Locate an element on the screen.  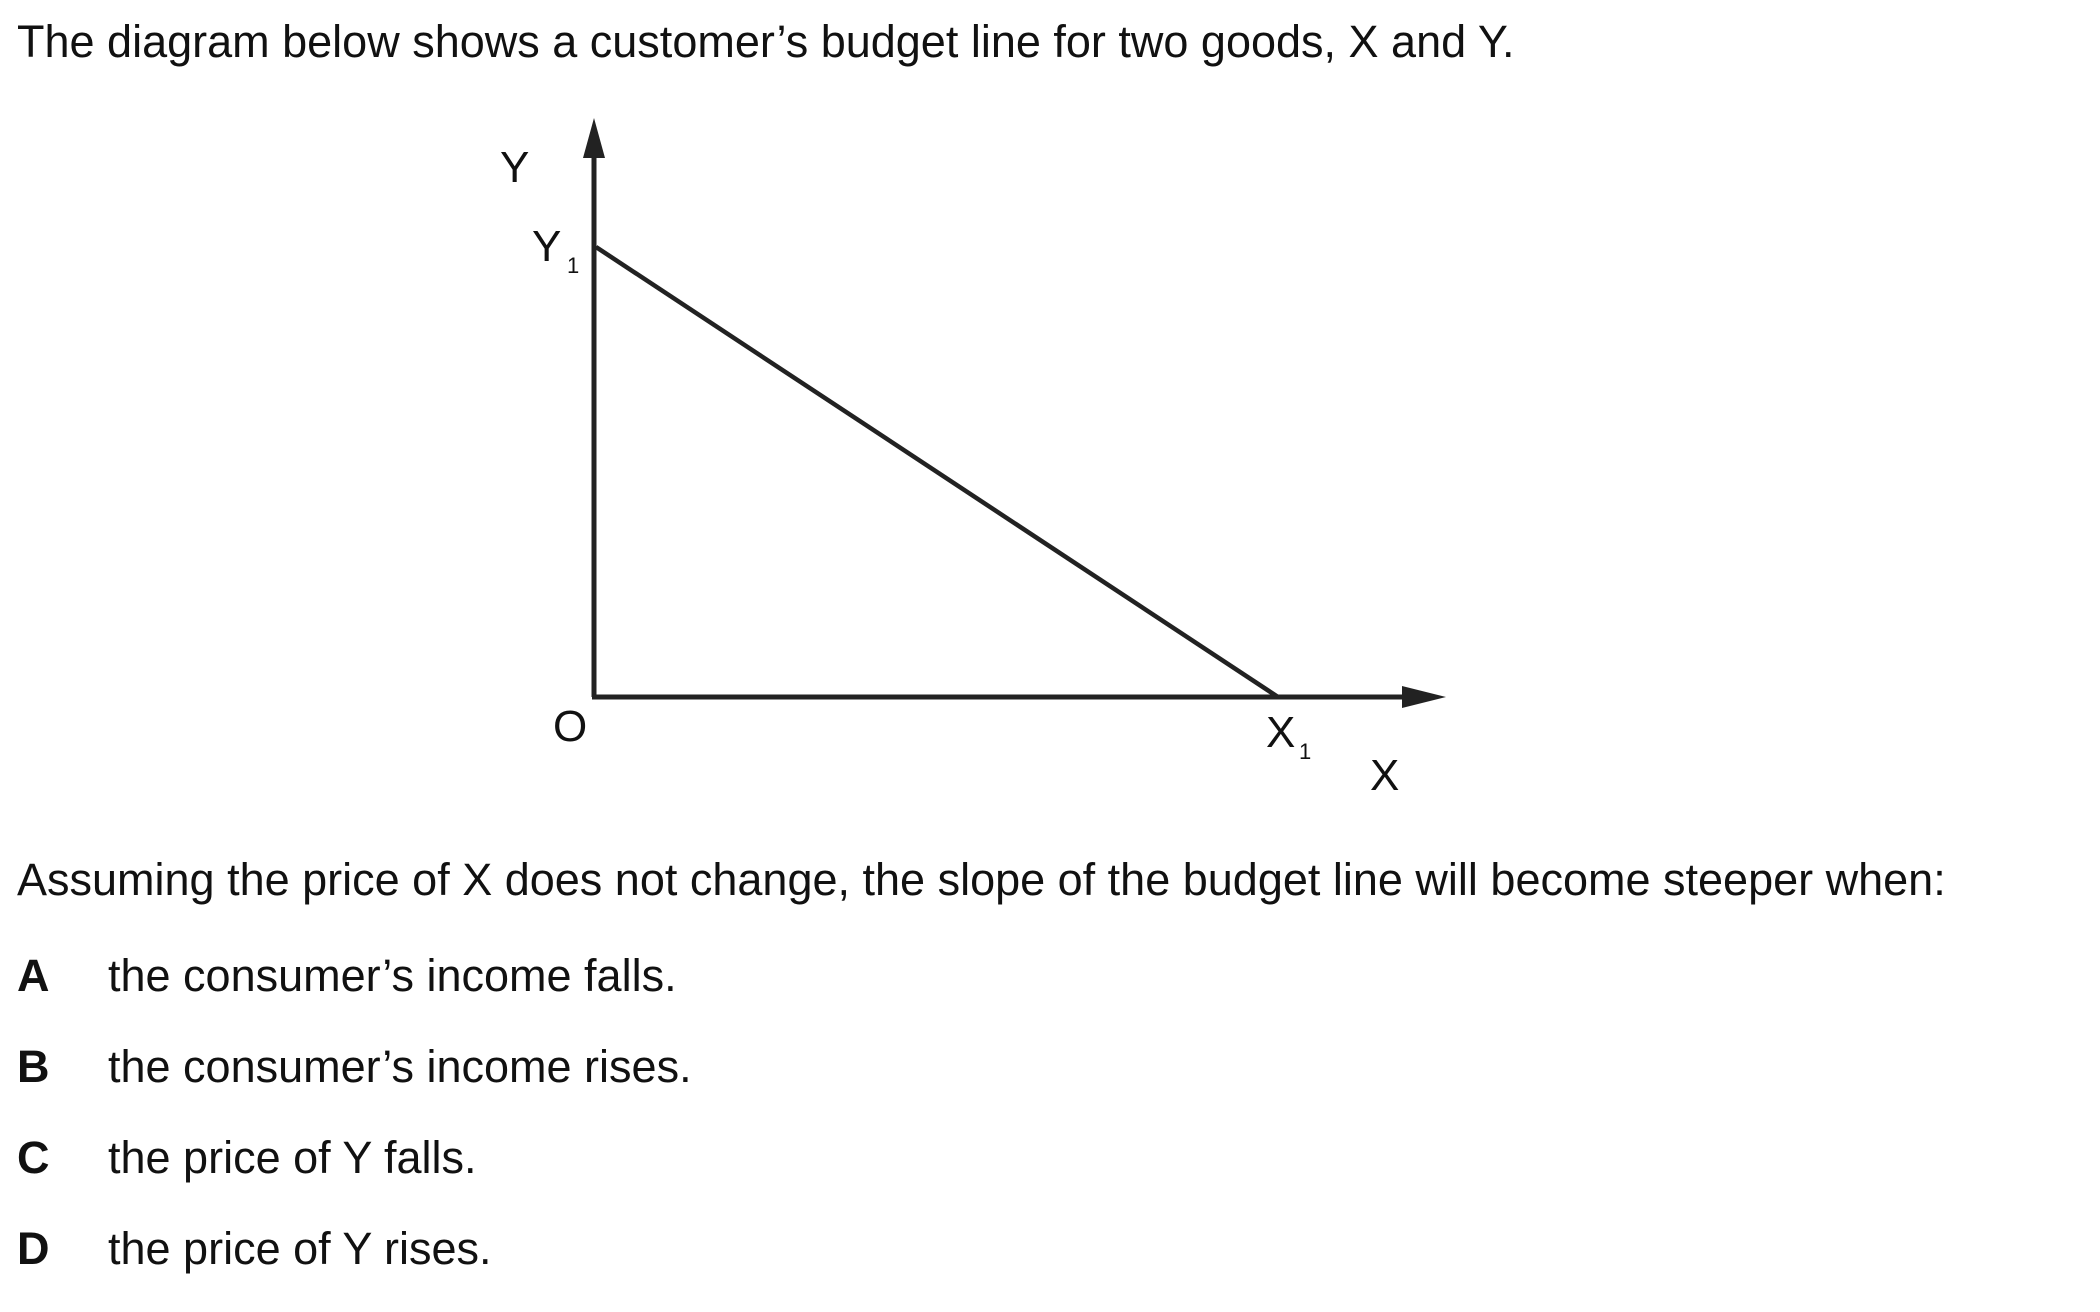
option-letter: B is located at coordinates (33, 1066).